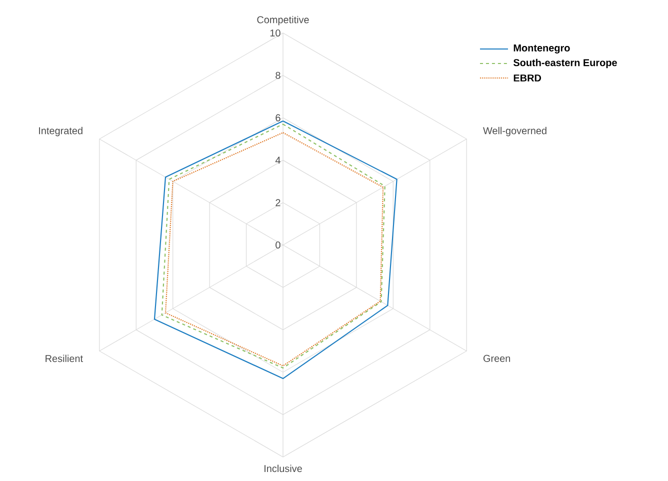 Image resolution: width=668 pixels, height=481 pixels. Describe the element at coordinates (278, 202) in the screenshot. I see `y-tick-label: 2` at that location.